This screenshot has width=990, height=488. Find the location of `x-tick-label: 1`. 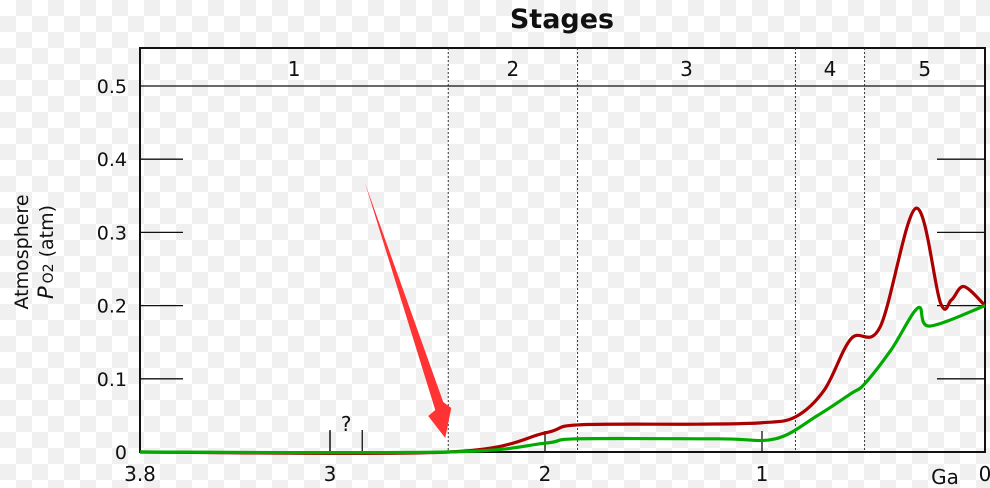

x-tick-label: 1 is located at coordinates (762, 474).